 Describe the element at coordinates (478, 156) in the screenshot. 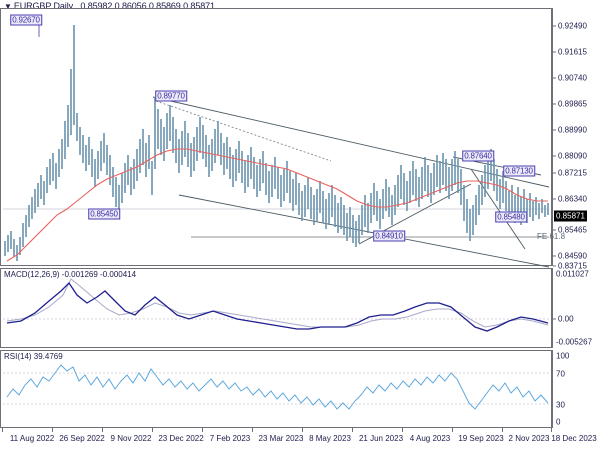

I see `price-annotation-4: 0.87640` at that location.